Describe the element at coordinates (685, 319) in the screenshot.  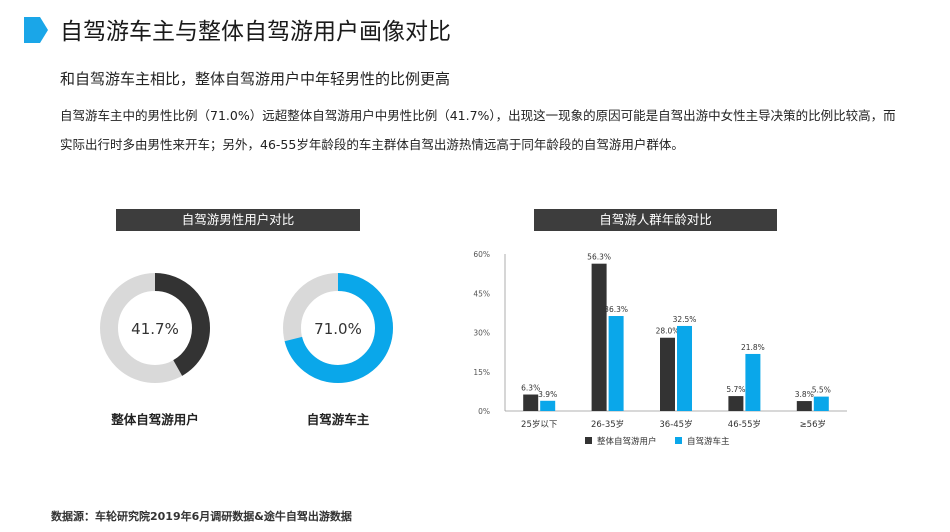
I see `bar-value-label: 32.5%` at that location.